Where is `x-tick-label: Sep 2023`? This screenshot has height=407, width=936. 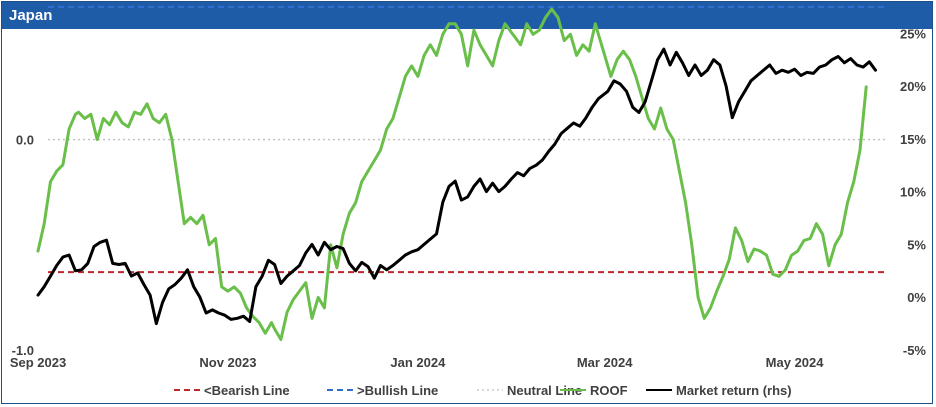 x-tick-label: Sep 2023 is located at coordinates (38, 362).